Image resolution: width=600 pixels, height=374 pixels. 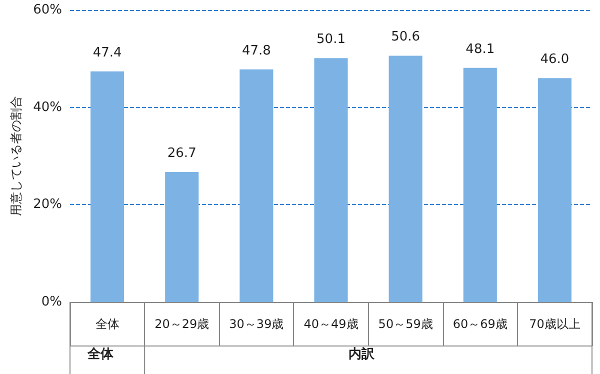 What do you see at coordinates (362, 354) in the screenshot?
I see `text: 内訳` at bounding box center [362, 354].